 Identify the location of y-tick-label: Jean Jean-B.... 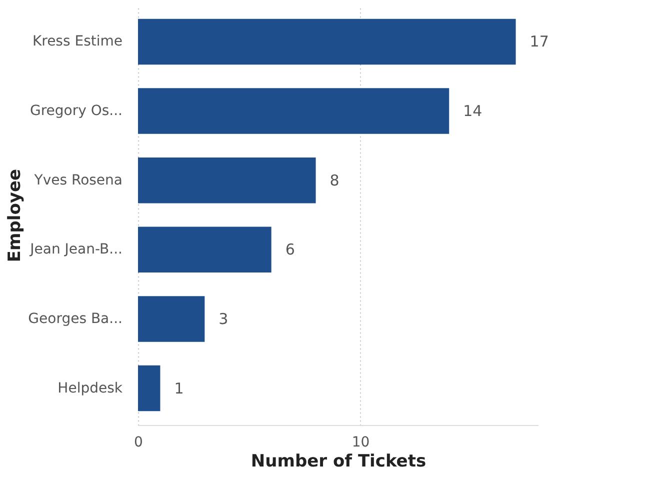
(75, 250).